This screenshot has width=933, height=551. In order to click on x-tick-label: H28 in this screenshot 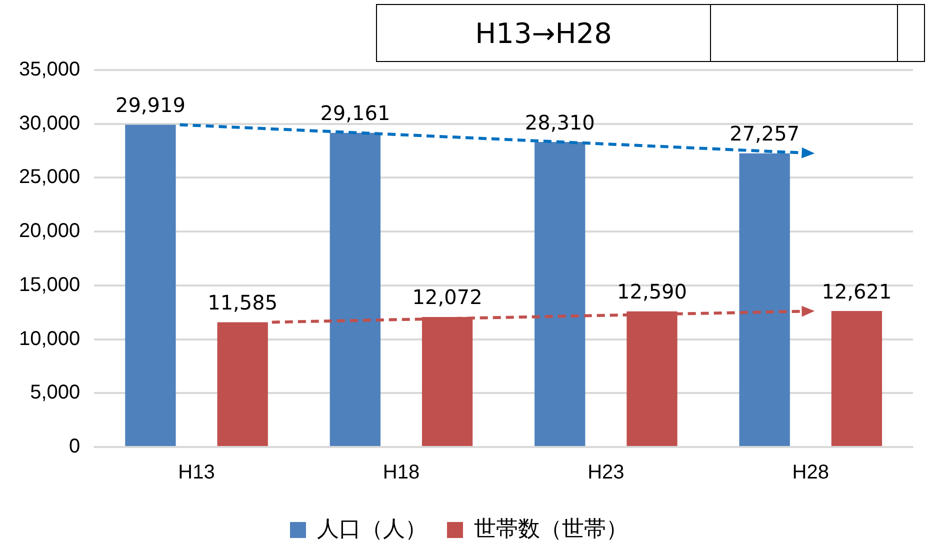, I will do `click(810, 473)`.